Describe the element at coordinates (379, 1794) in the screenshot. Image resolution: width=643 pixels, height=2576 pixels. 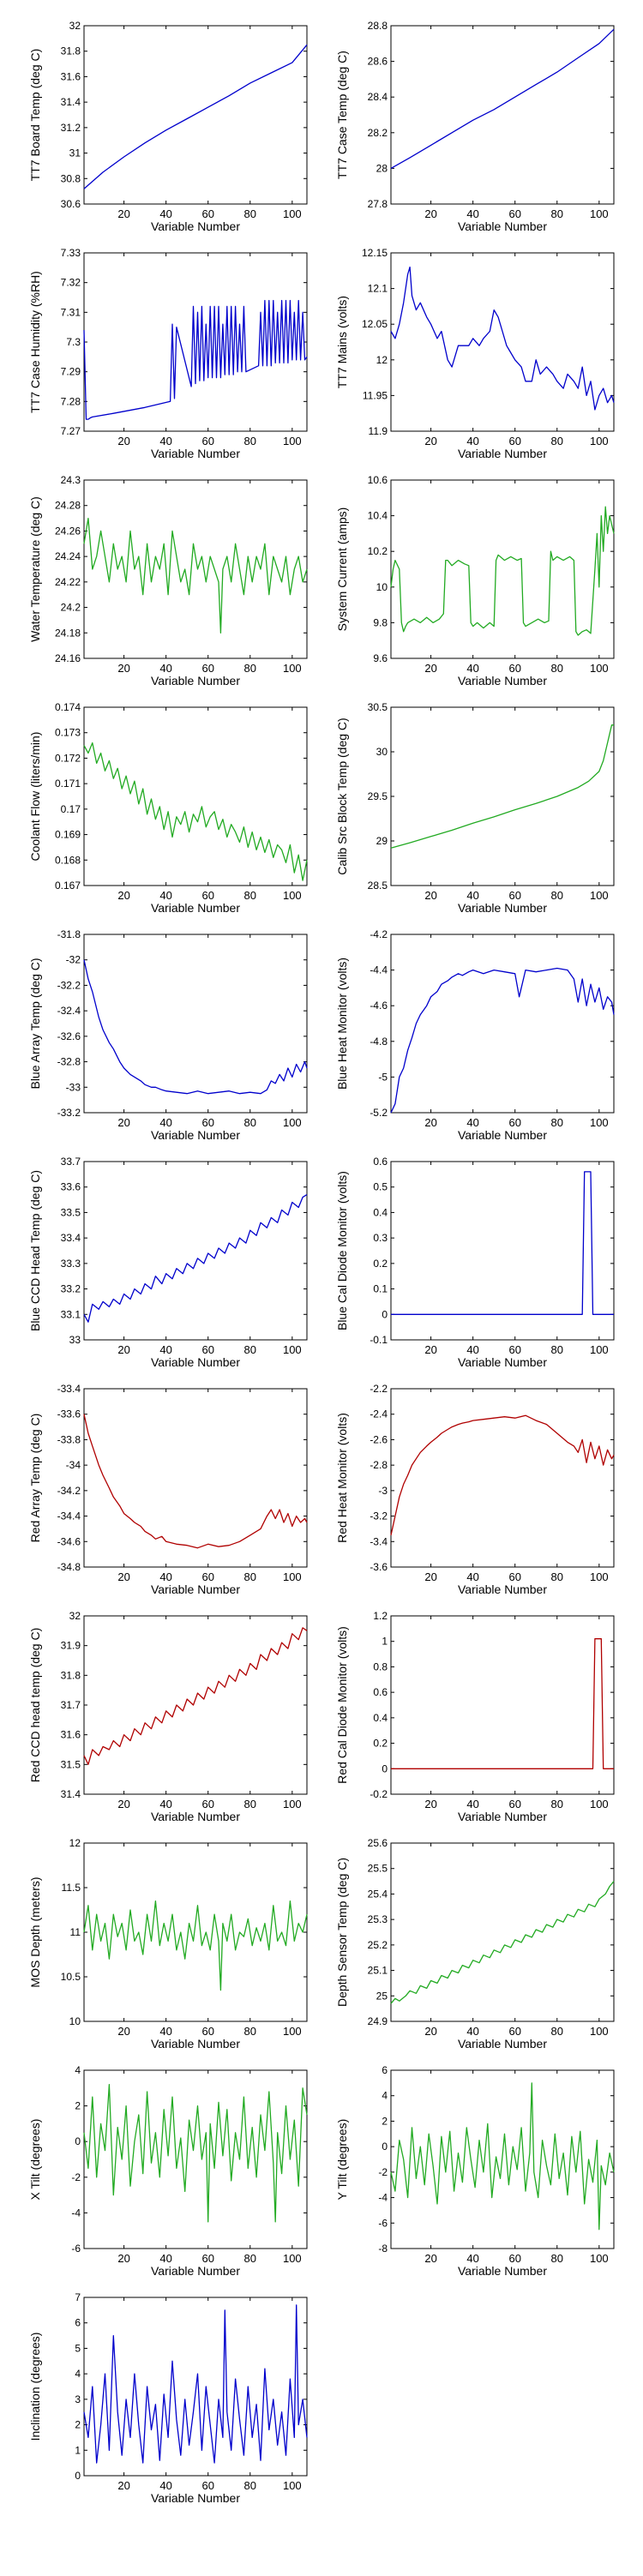
I see `y-tick-label: -0.2` at that location.